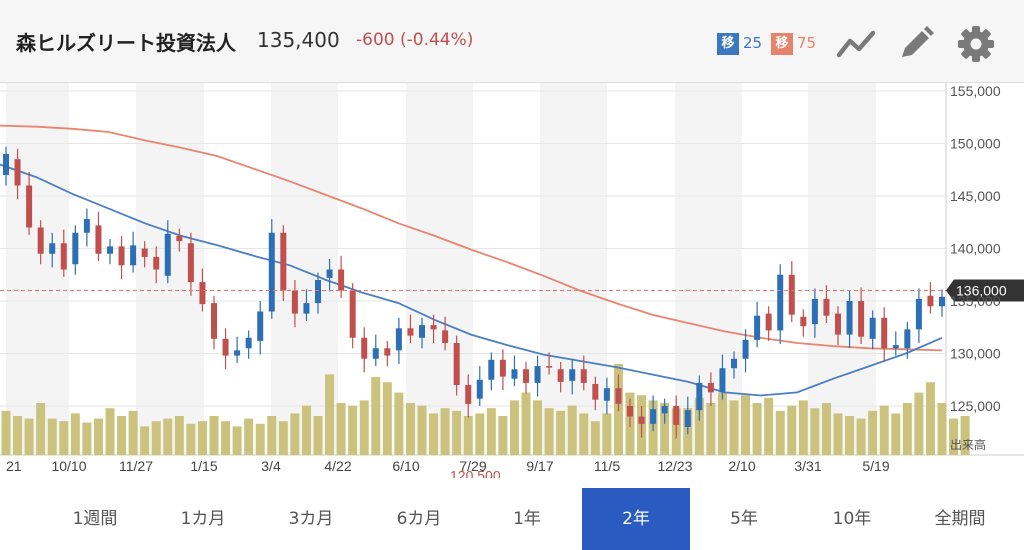  What do you see at coordinates (14, 466) in the screenshot?
I see `x-tick-label: 21` at bounding box center [14, 466].